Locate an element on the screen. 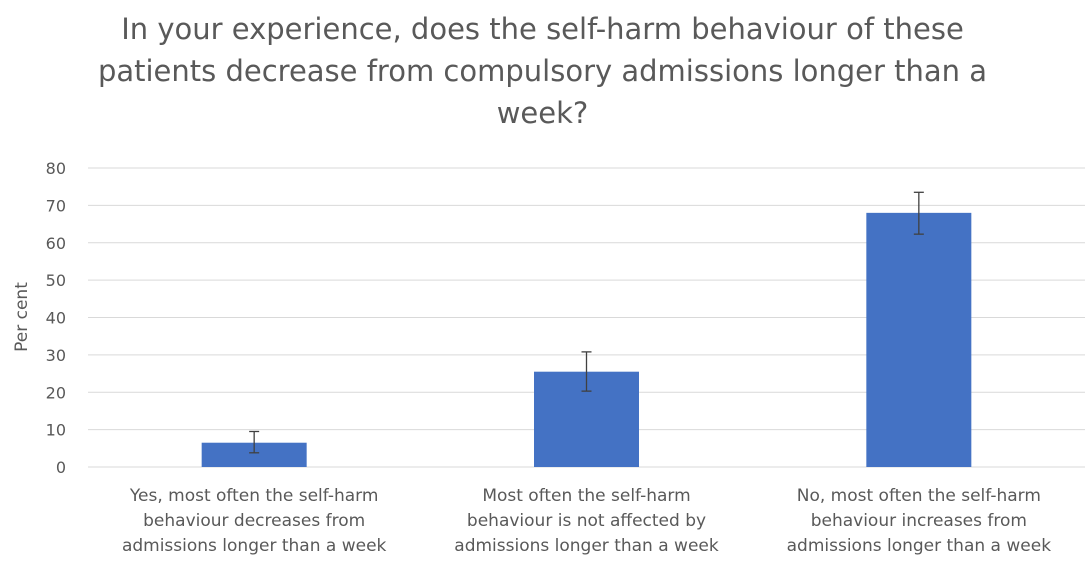 Image resolution: width=1085 pixels, height=564 pixels. y-axis-title: Per cent is located at coordinates (22, 317).